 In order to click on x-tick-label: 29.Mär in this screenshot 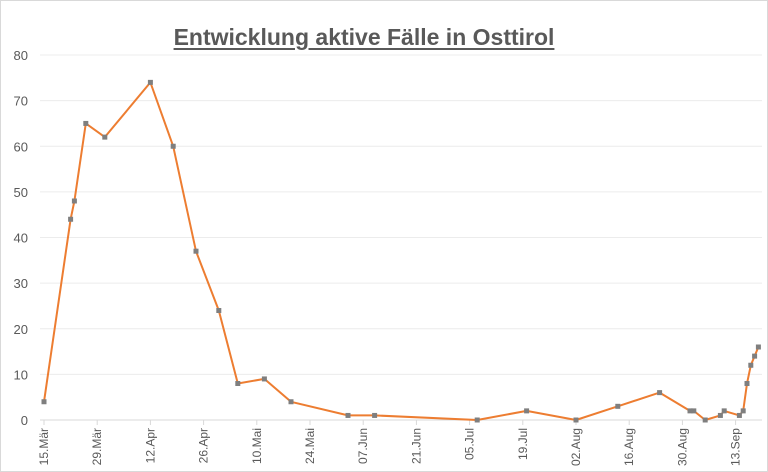, I will do `click(97, 446)`.